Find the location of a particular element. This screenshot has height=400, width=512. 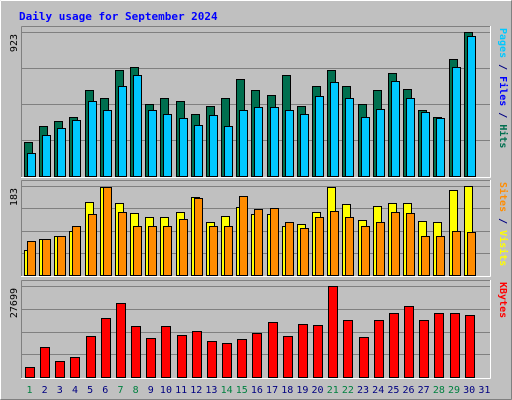

x-tick-label-day-7: 7 is located at coordinates (120, 390).